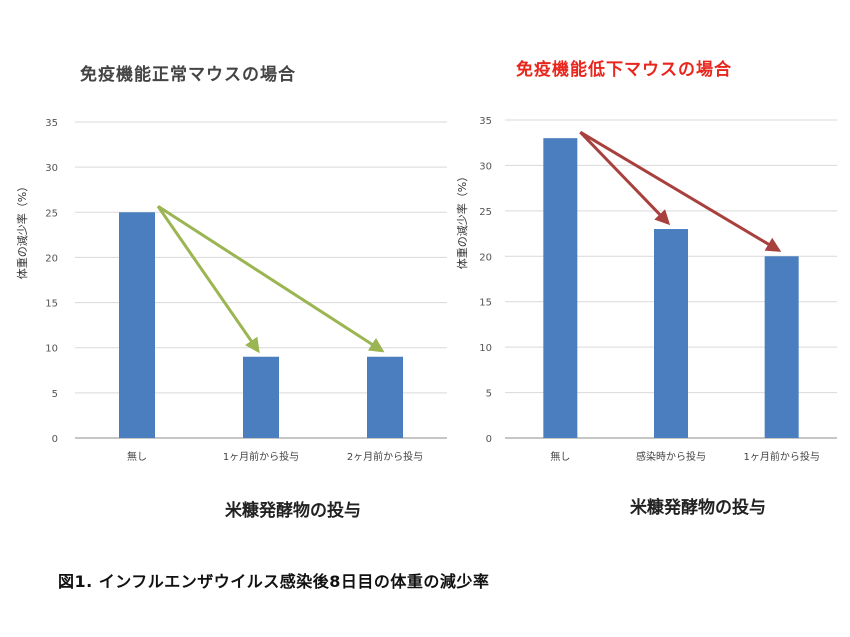 The width and height of the screenshot is (850, 637). I want to click on figure-caption: 図1. インフルエンザウイルス感染後8日目の体重の減少率, so click(274, 581).